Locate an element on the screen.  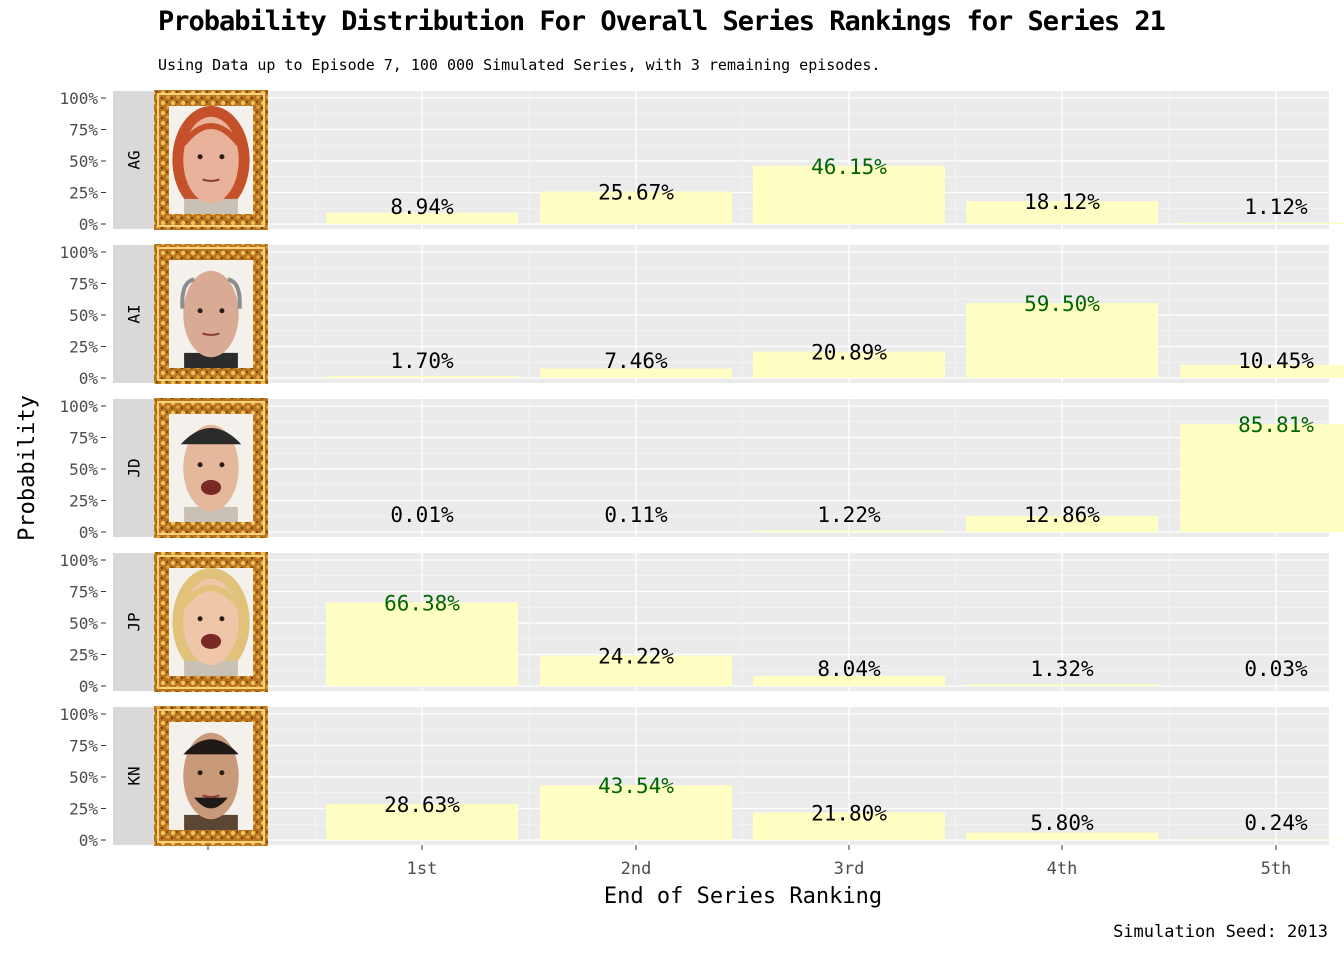
x-tick-label: 3rd is located at coordinates (849, 869).